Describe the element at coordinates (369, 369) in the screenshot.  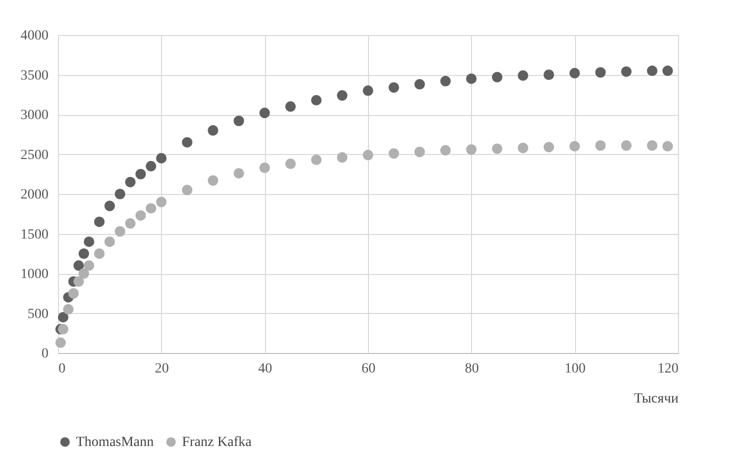
I see `x-tick-label: 60` at that location.